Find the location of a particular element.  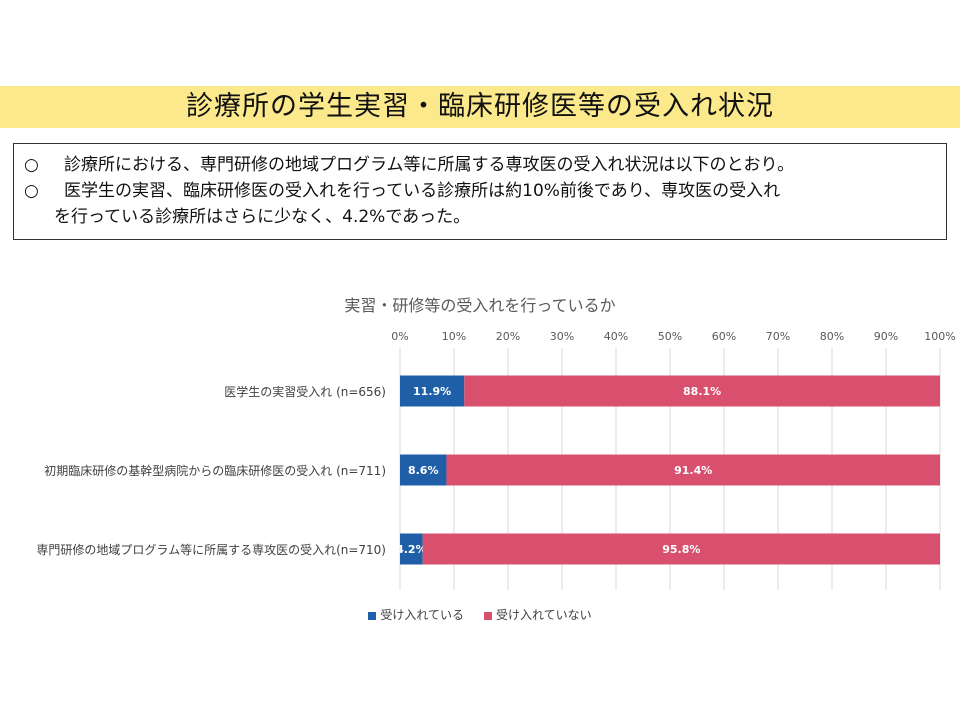

x-tick-label: 40% is located at coordinates (616, 336).